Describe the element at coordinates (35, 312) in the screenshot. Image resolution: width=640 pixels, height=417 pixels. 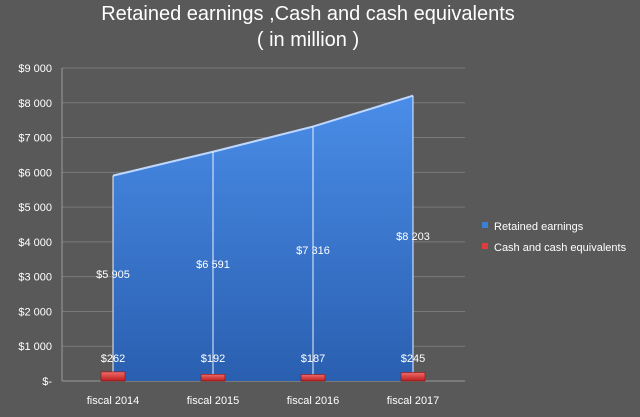
I see `y-tick-label: $2 000` at that location.